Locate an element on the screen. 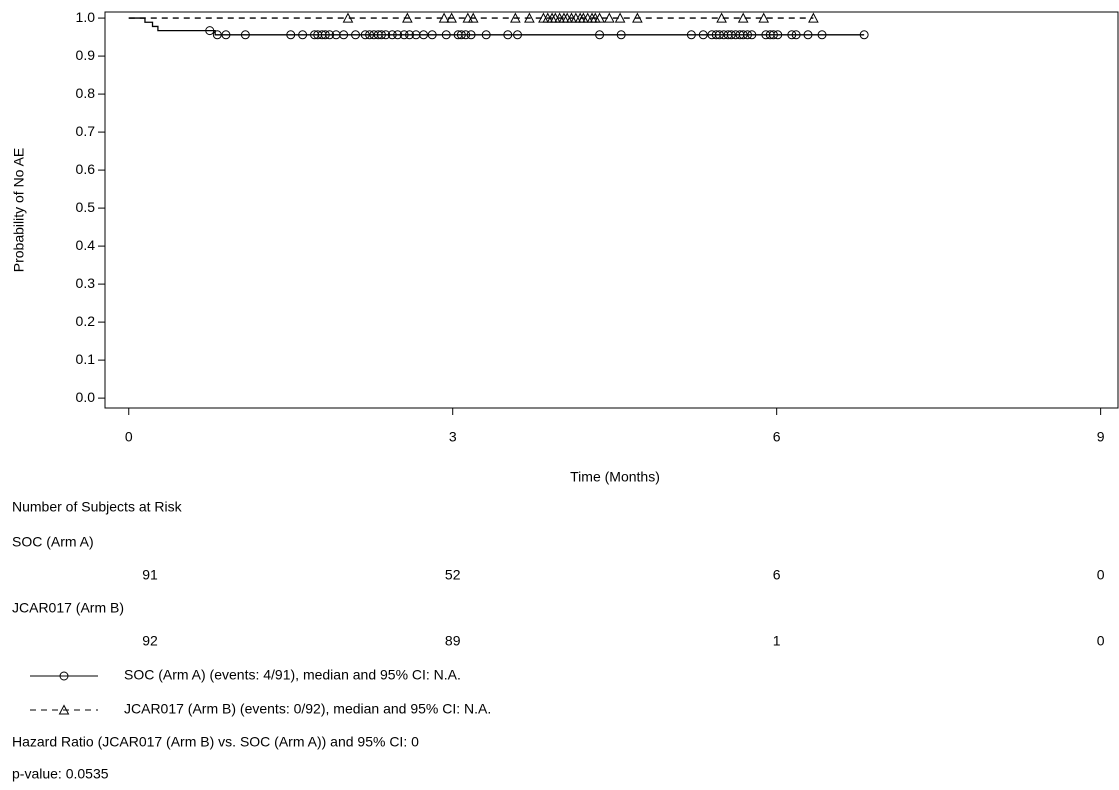 This screenshot has width=1119, height=790. at-risk-count: 52 is located at coordinates (453, 575).